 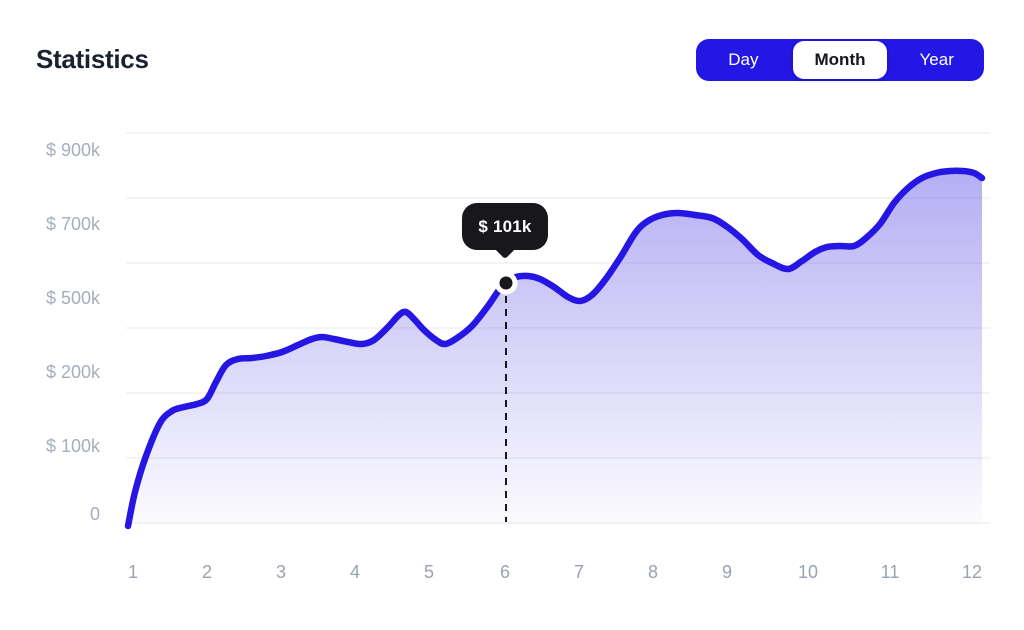 What do you see at coordinates (92, 59) in the screenshot?
I see `page-title: Statistics` at bounding box center [92, 59].